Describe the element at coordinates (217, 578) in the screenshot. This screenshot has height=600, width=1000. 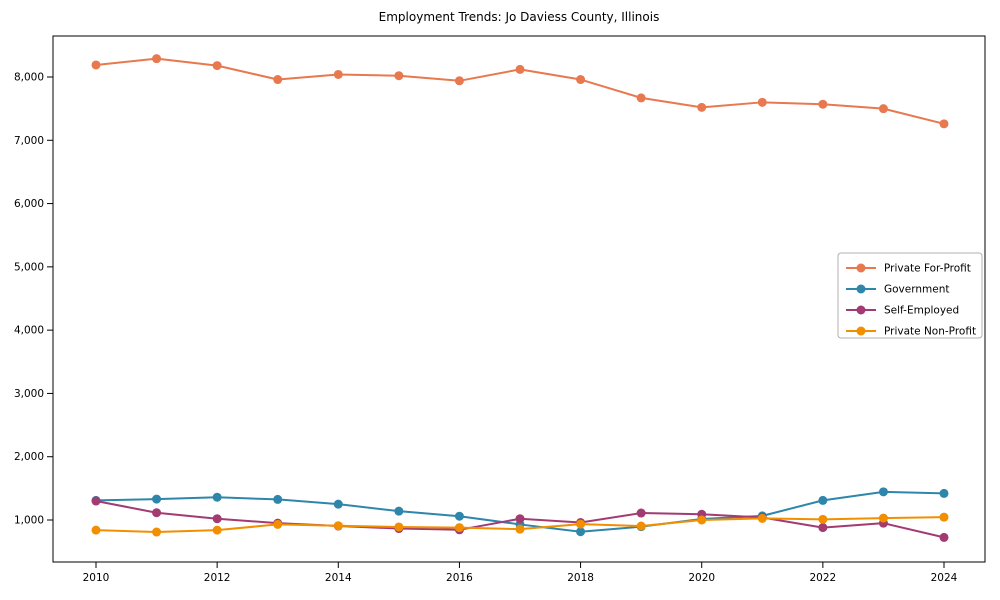
I see `x-tick-label: 2012` at that location.